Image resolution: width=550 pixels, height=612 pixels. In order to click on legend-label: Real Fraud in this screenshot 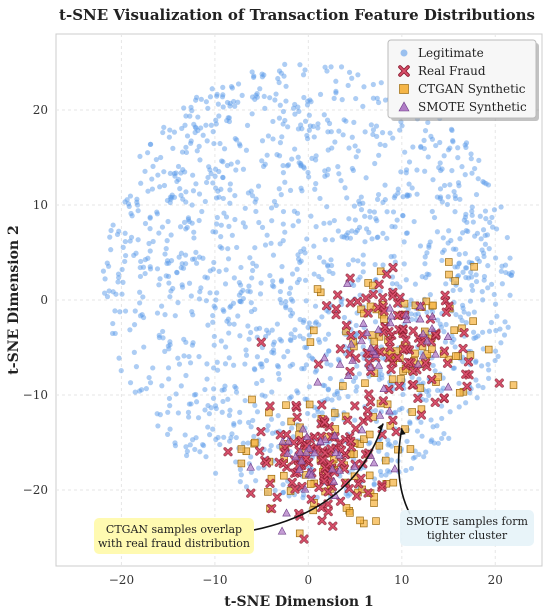, I will do `click(452, 71)`.